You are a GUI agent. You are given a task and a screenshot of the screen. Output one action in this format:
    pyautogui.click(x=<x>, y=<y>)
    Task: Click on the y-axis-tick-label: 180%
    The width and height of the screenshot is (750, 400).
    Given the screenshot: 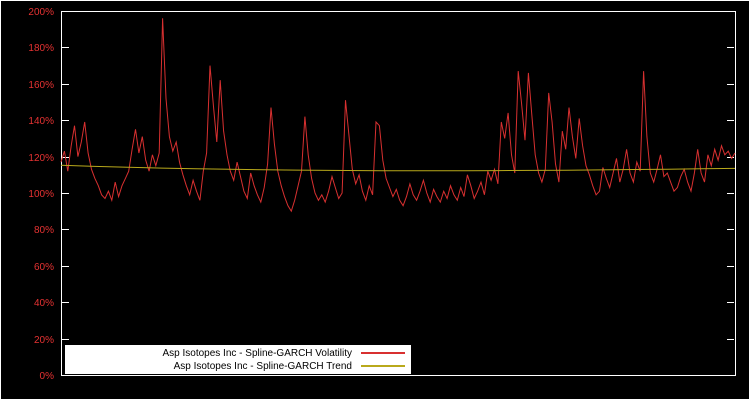 What is the action you would take?
    pyautogui.click(x=41, y=48)
    